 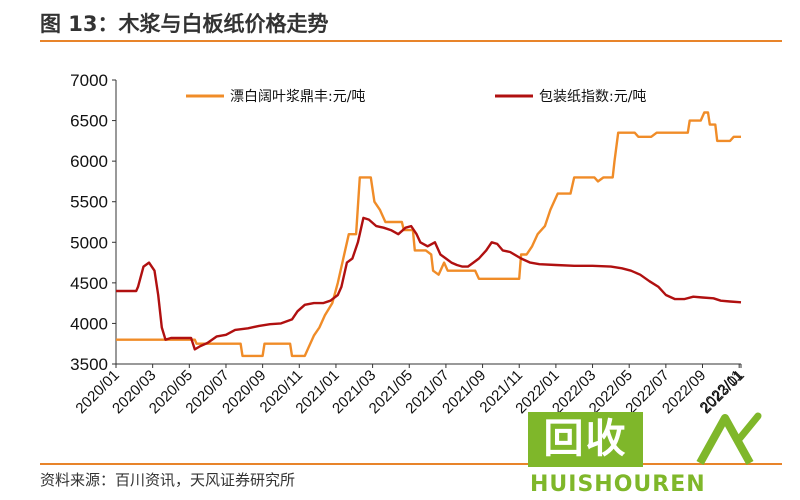 I want to click on chart-legend: 漂白阔叶浆鼎丰:元/吨 包装纸指数:元/吨, so click(x=416, y=97).